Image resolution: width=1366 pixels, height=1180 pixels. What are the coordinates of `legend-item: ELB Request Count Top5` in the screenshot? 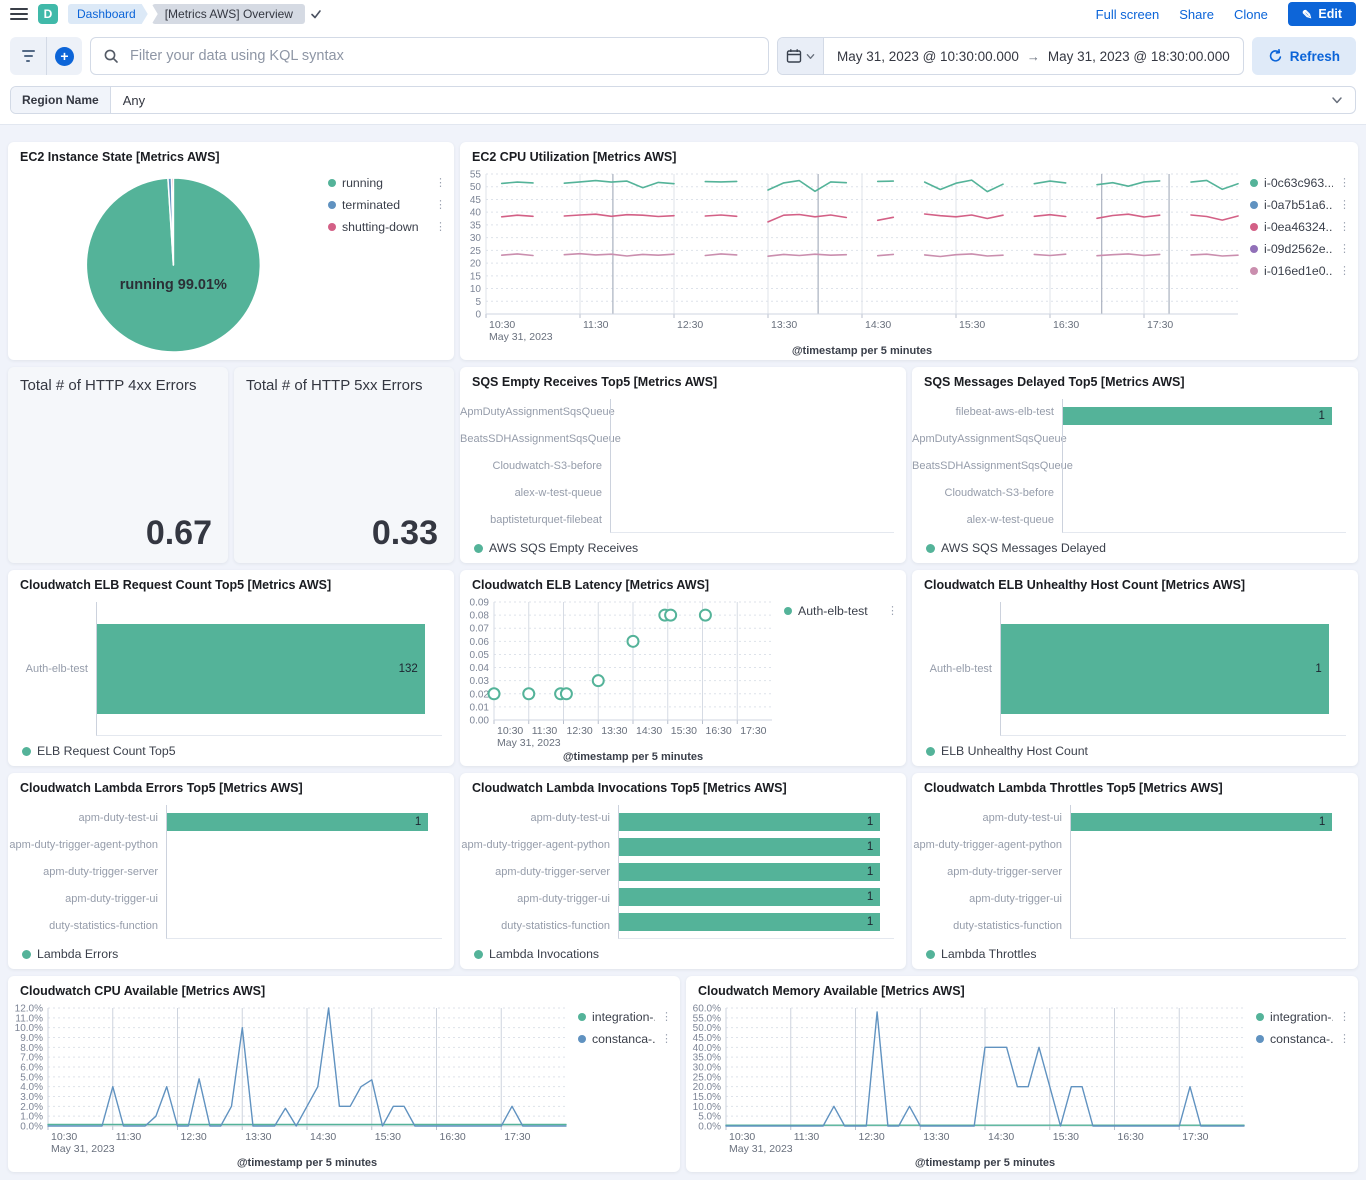 It's located at (99, 751).